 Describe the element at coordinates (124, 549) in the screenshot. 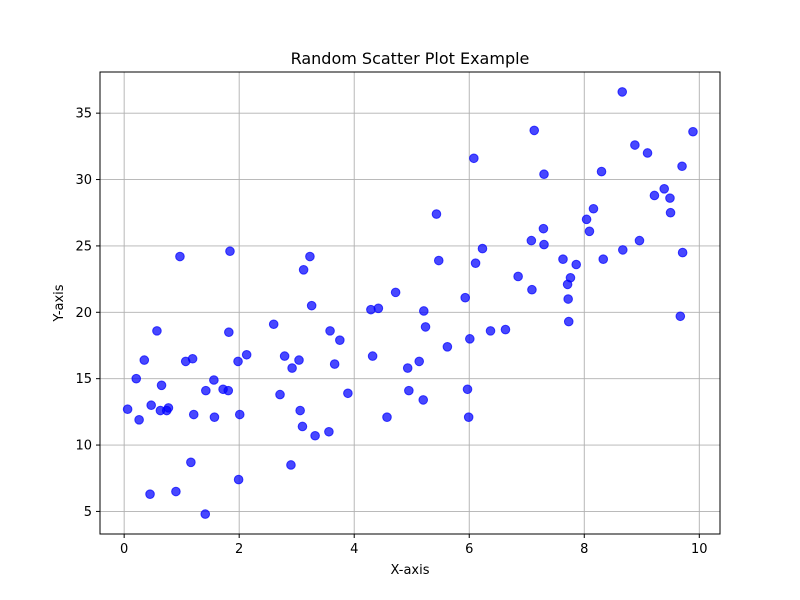

I see `x-tick-label: 0` at that location.